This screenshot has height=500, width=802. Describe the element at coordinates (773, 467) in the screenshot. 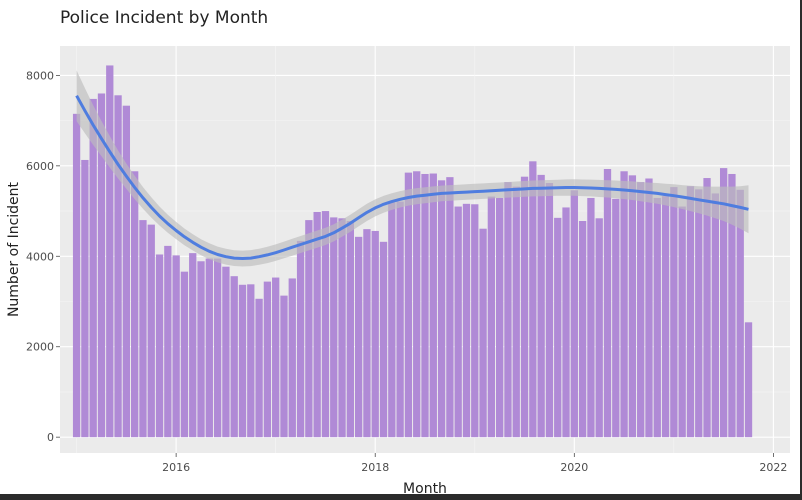

I see `x-tick-label: 2022` at that location.